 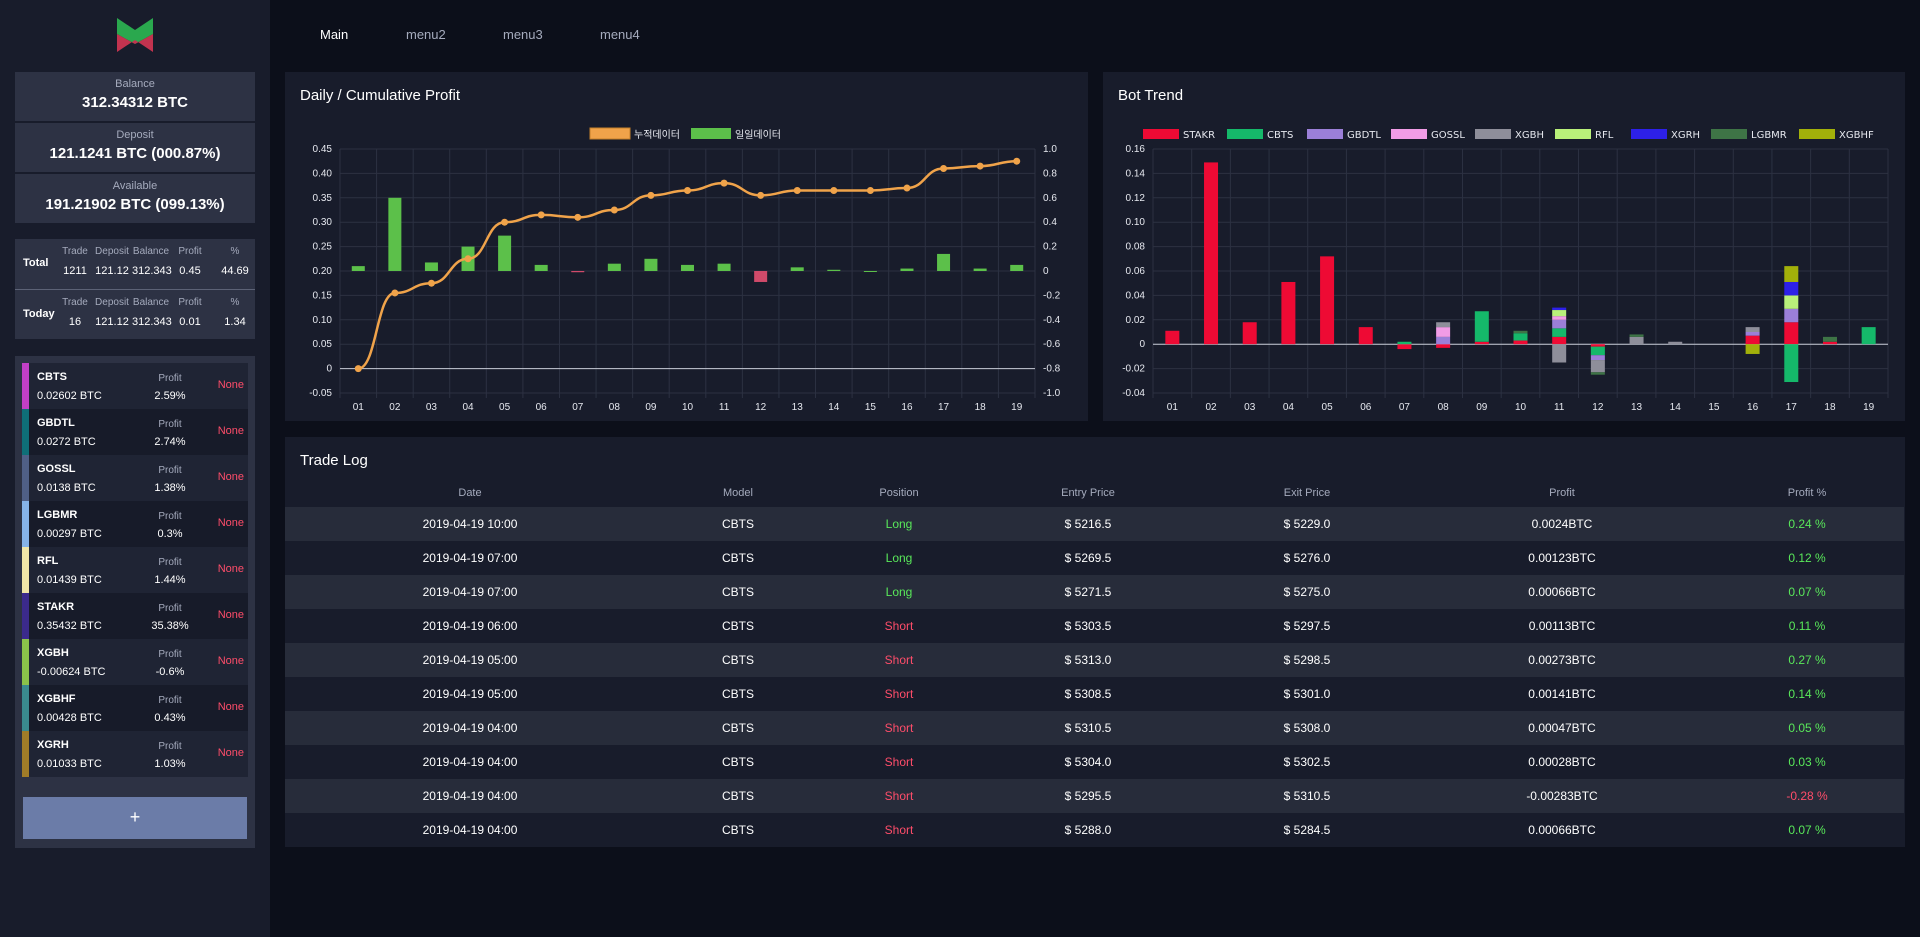 What do you see at coordinates (135, 478) in the screenshot?
I see `bot-item: GOSSL 0.0138 BTC Profit 1.38% None` at bounding box center [135, 478].